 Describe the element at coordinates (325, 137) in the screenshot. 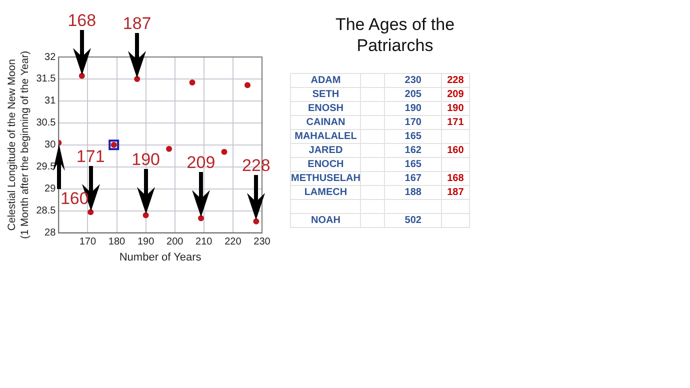

I see `category-label: MAHALALEL` at that location.